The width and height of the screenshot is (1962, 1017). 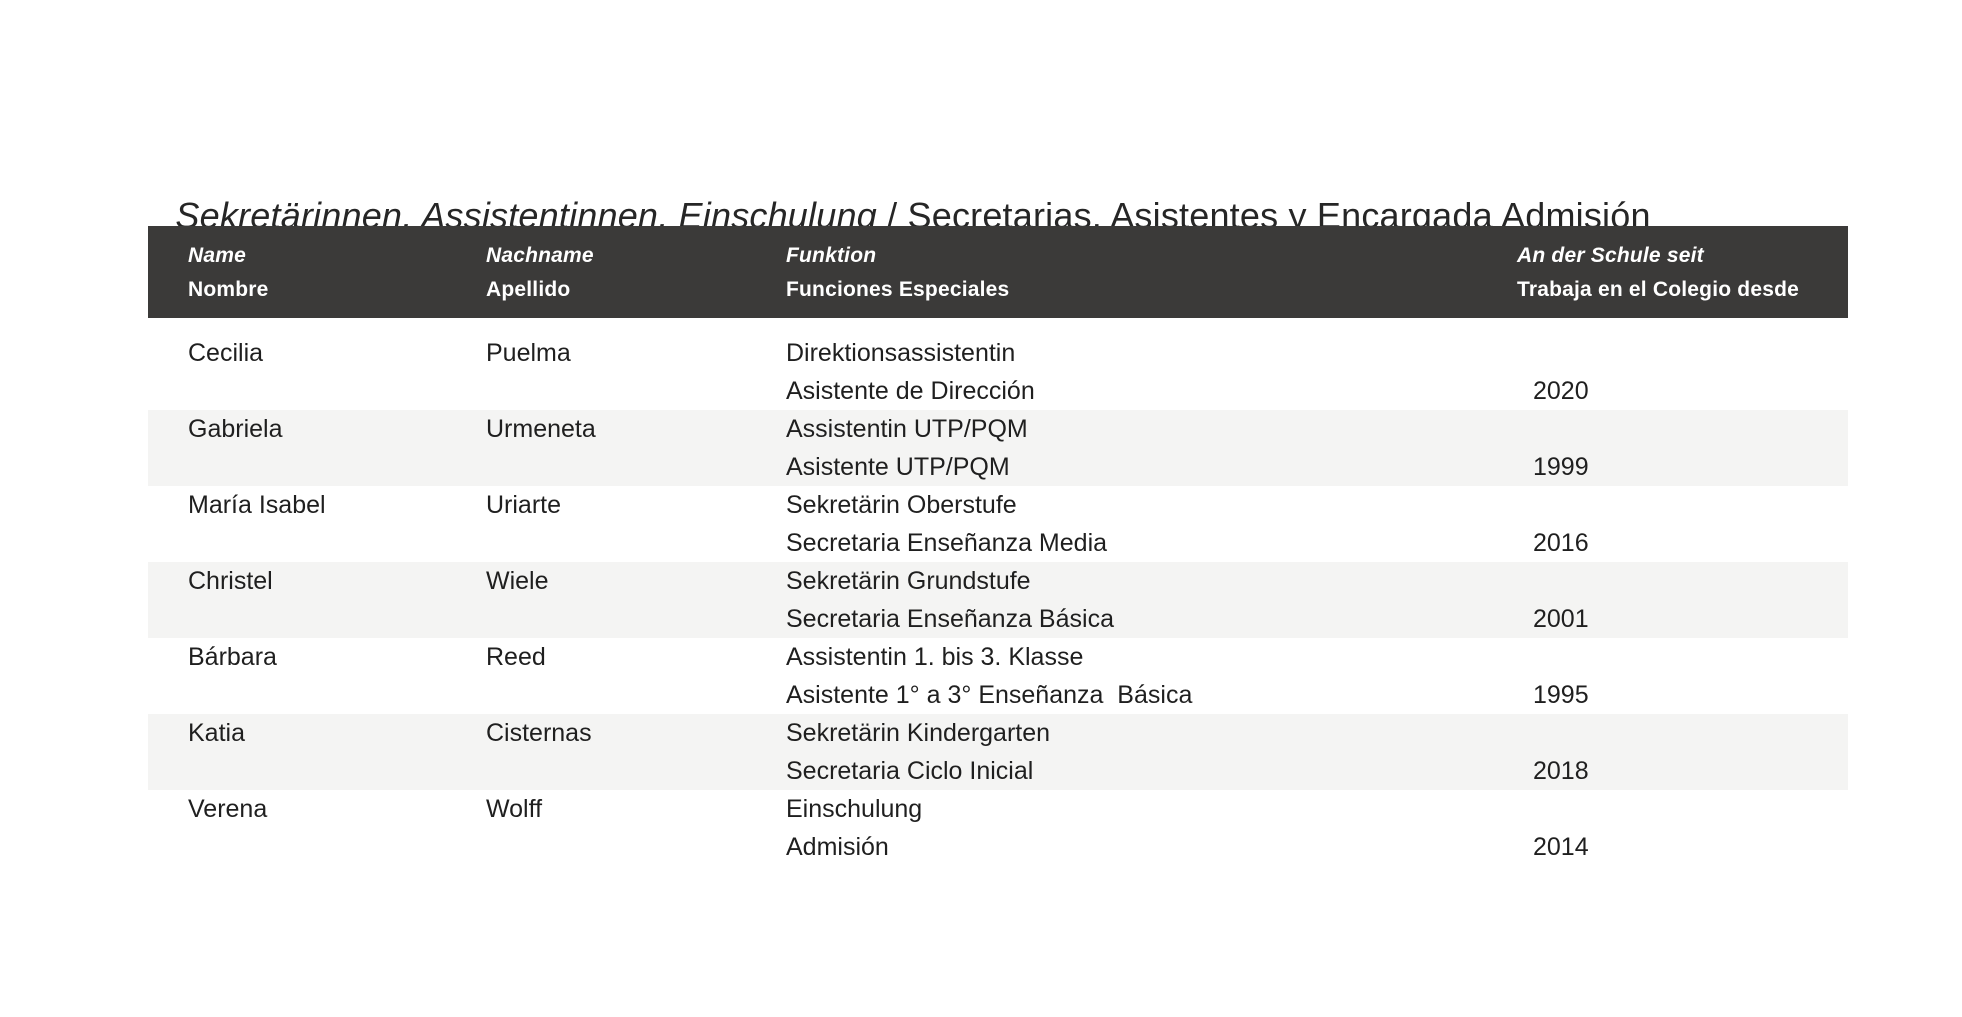 What do you see at coordinates (541, 429) in the screenshot?
I see `surname: Urmeneta` at bounding box center [541, 429].